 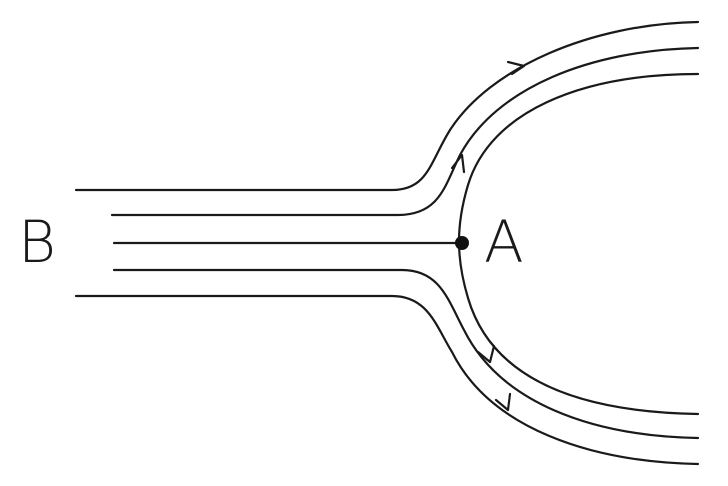 What do you see at coordinates (462, 243) in the screenshot?
I see `stagnation-point-dot` at bounding box center [462, 243].